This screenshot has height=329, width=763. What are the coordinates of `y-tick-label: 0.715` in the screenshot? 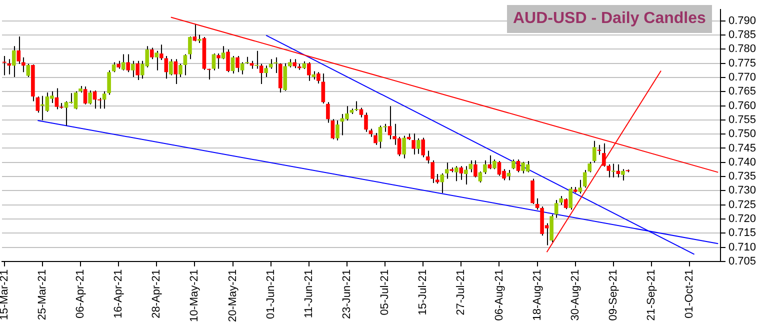 It's located at (742, 233).